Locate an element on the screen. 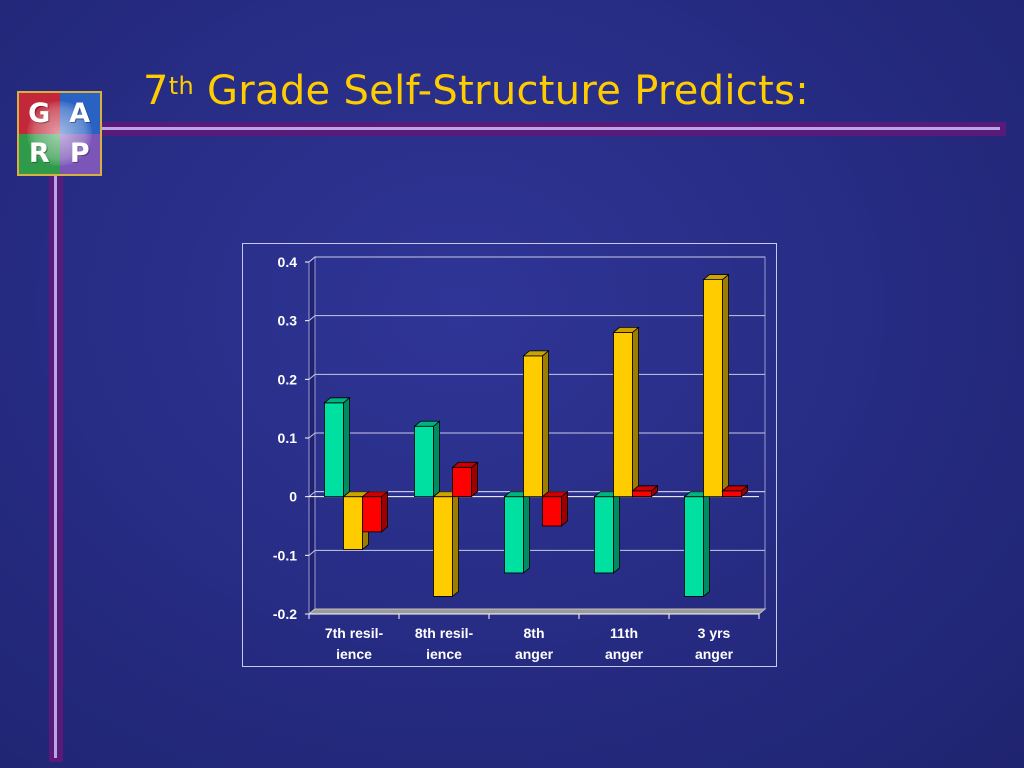  x-category-label: 11th is located at coordinates (624, 633).